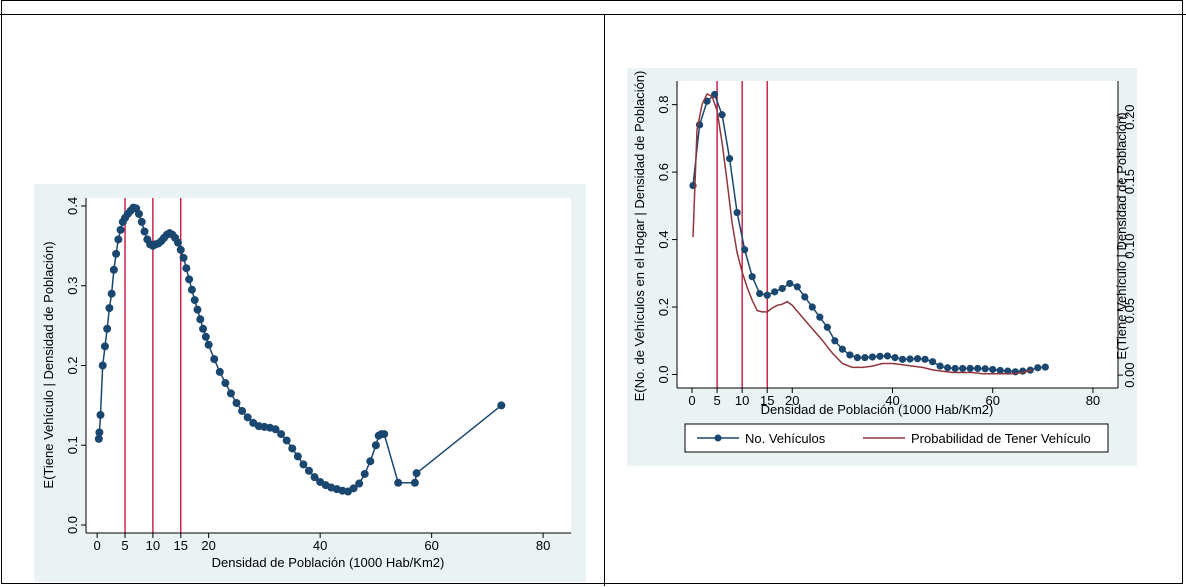 The width and height of the screenshot is (1186, 587). I want to click on chart2-series, so click(869, 233).